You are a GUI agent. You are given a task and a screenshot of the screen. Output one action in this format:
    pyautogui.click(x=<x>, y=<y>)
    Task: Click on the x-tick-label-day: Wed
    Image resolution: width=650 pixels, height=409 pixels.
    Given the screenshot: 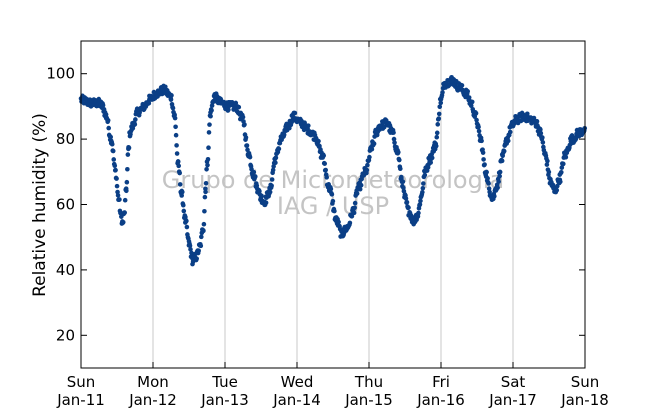 What is the action you would take?
    pyautogui.click(x=297, y=382)
    